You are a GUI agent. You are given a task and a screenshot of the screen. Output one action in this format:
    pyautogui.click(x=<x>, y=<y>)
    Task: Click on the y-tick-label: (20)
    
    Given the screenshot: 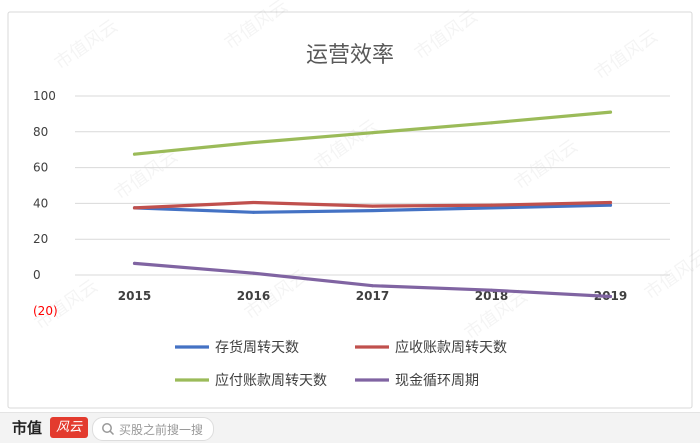 What is the action you would take?
    pyautogui.click(x=45, y=311)
    